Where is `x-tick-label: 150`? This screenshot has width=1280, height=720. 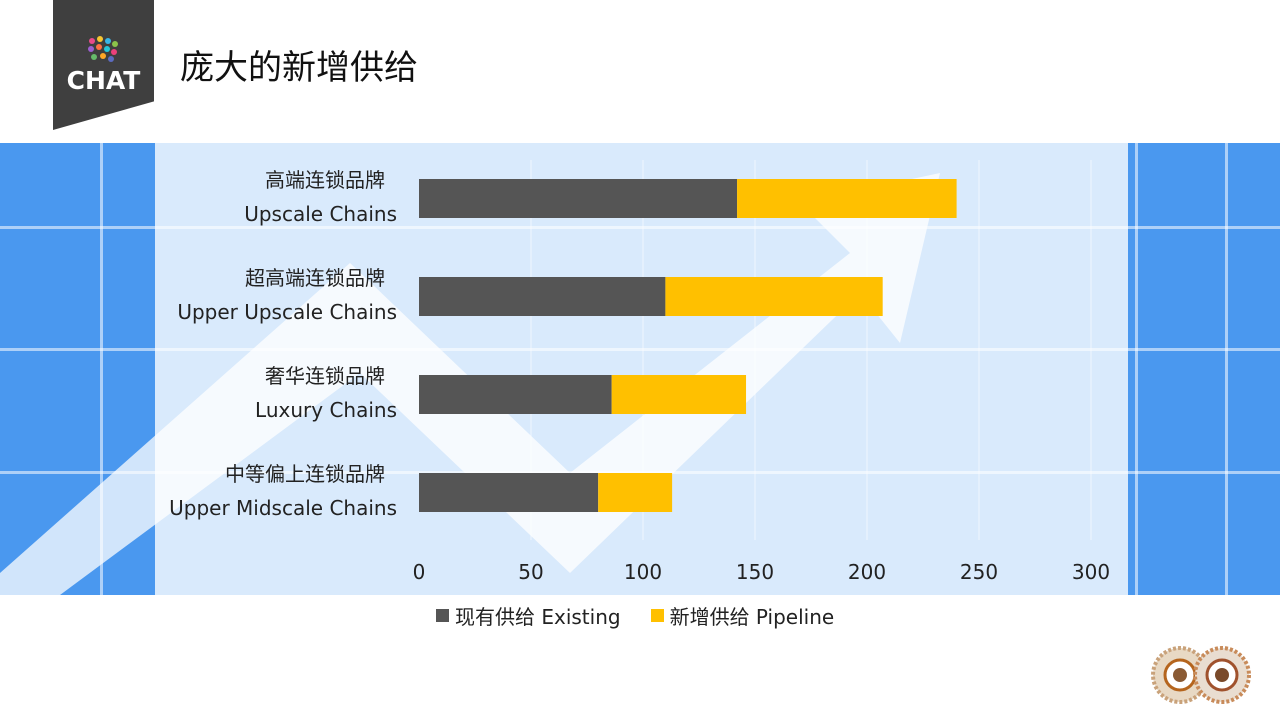 x-tick-label: 150 is located at coordinates (755, 572).